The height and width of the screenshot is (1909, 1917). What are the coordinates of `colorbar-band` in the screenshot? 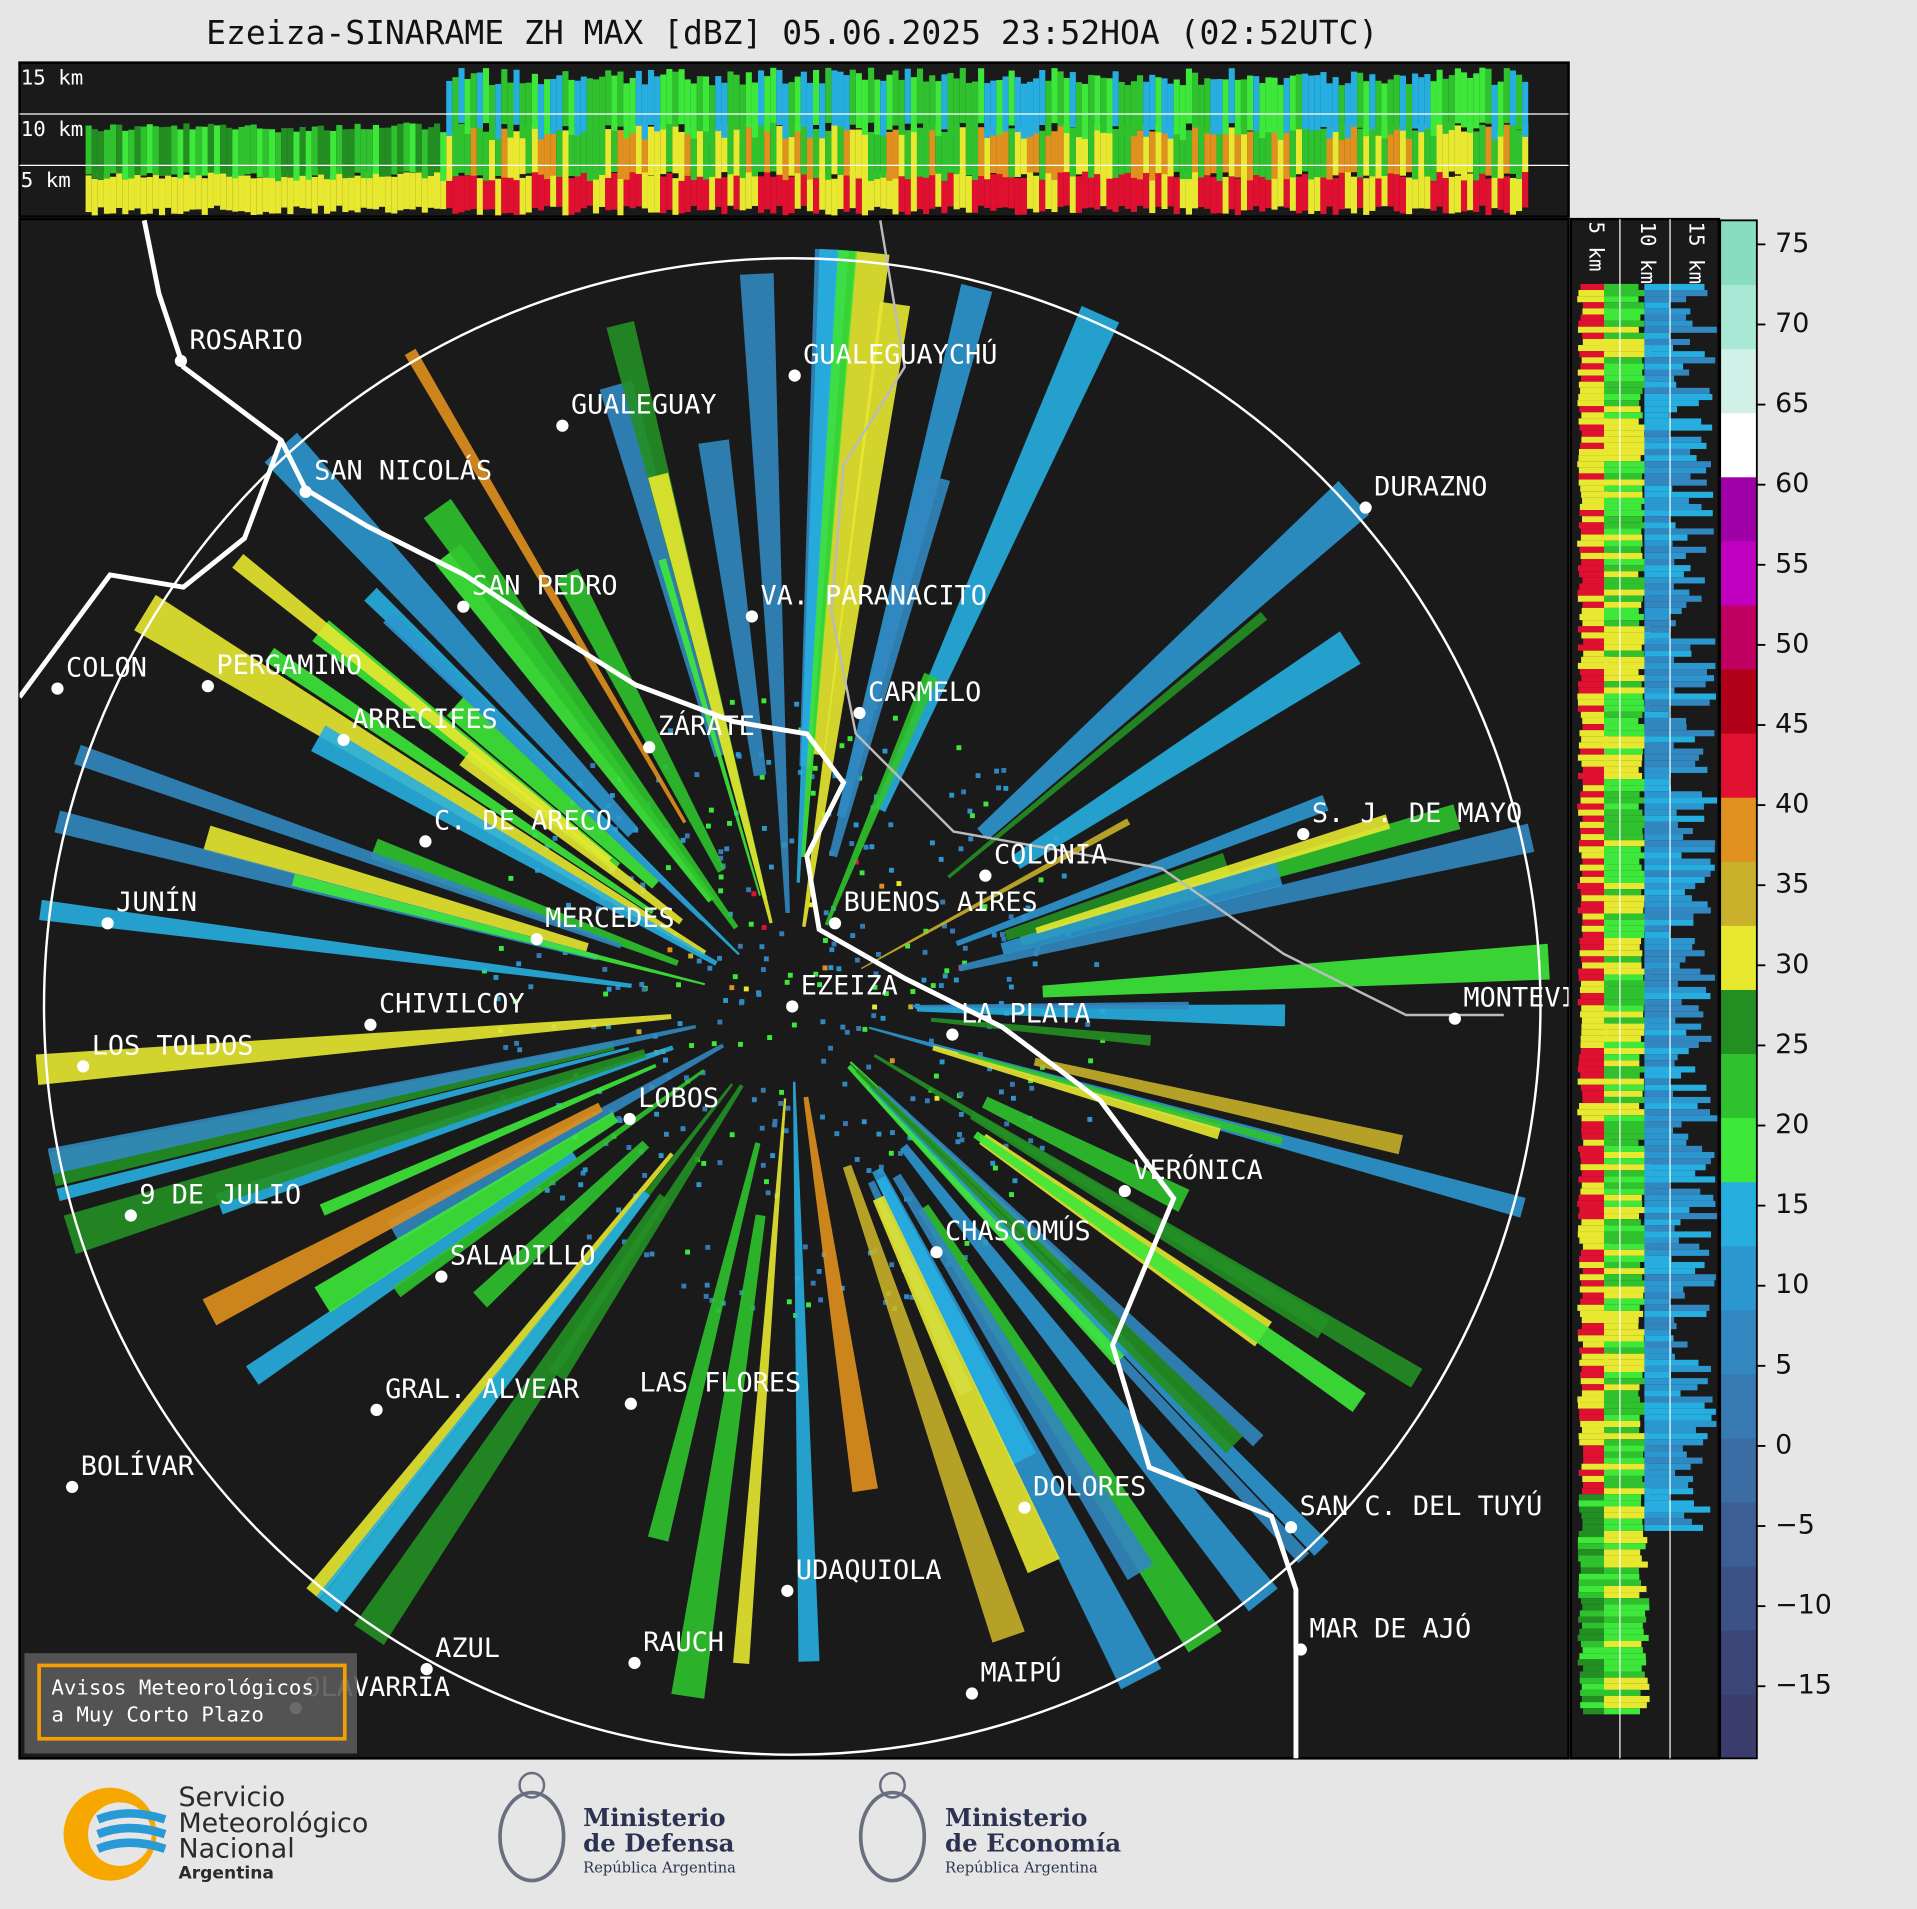 It's located at (1738, 1150).